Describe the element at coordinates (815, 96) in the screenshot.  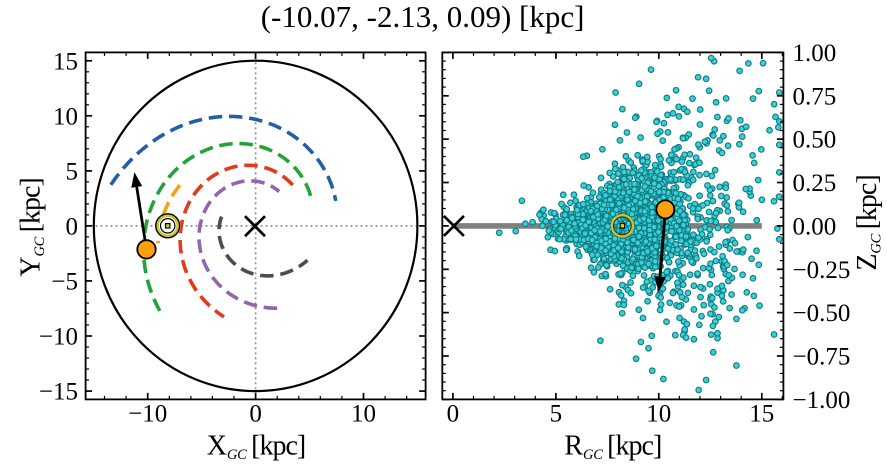
I see `svg-text: 0.75` at that location.